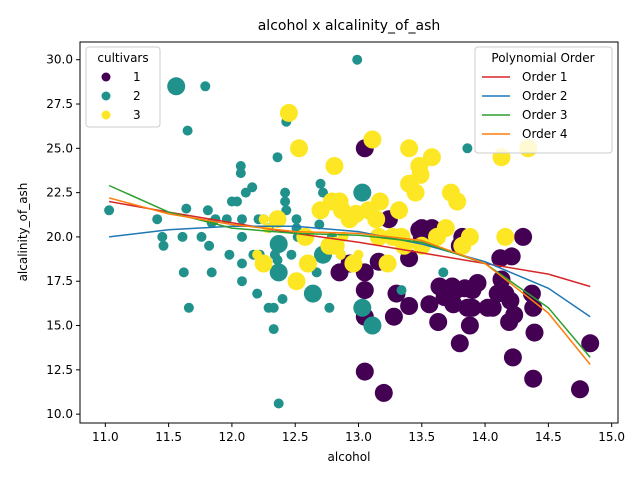 The height and width of the screenshot is (480, 640). Describe the element at coordinates (137, 96) in the screenshot. I see `legend-label-cultivar-2: 2` at that location.